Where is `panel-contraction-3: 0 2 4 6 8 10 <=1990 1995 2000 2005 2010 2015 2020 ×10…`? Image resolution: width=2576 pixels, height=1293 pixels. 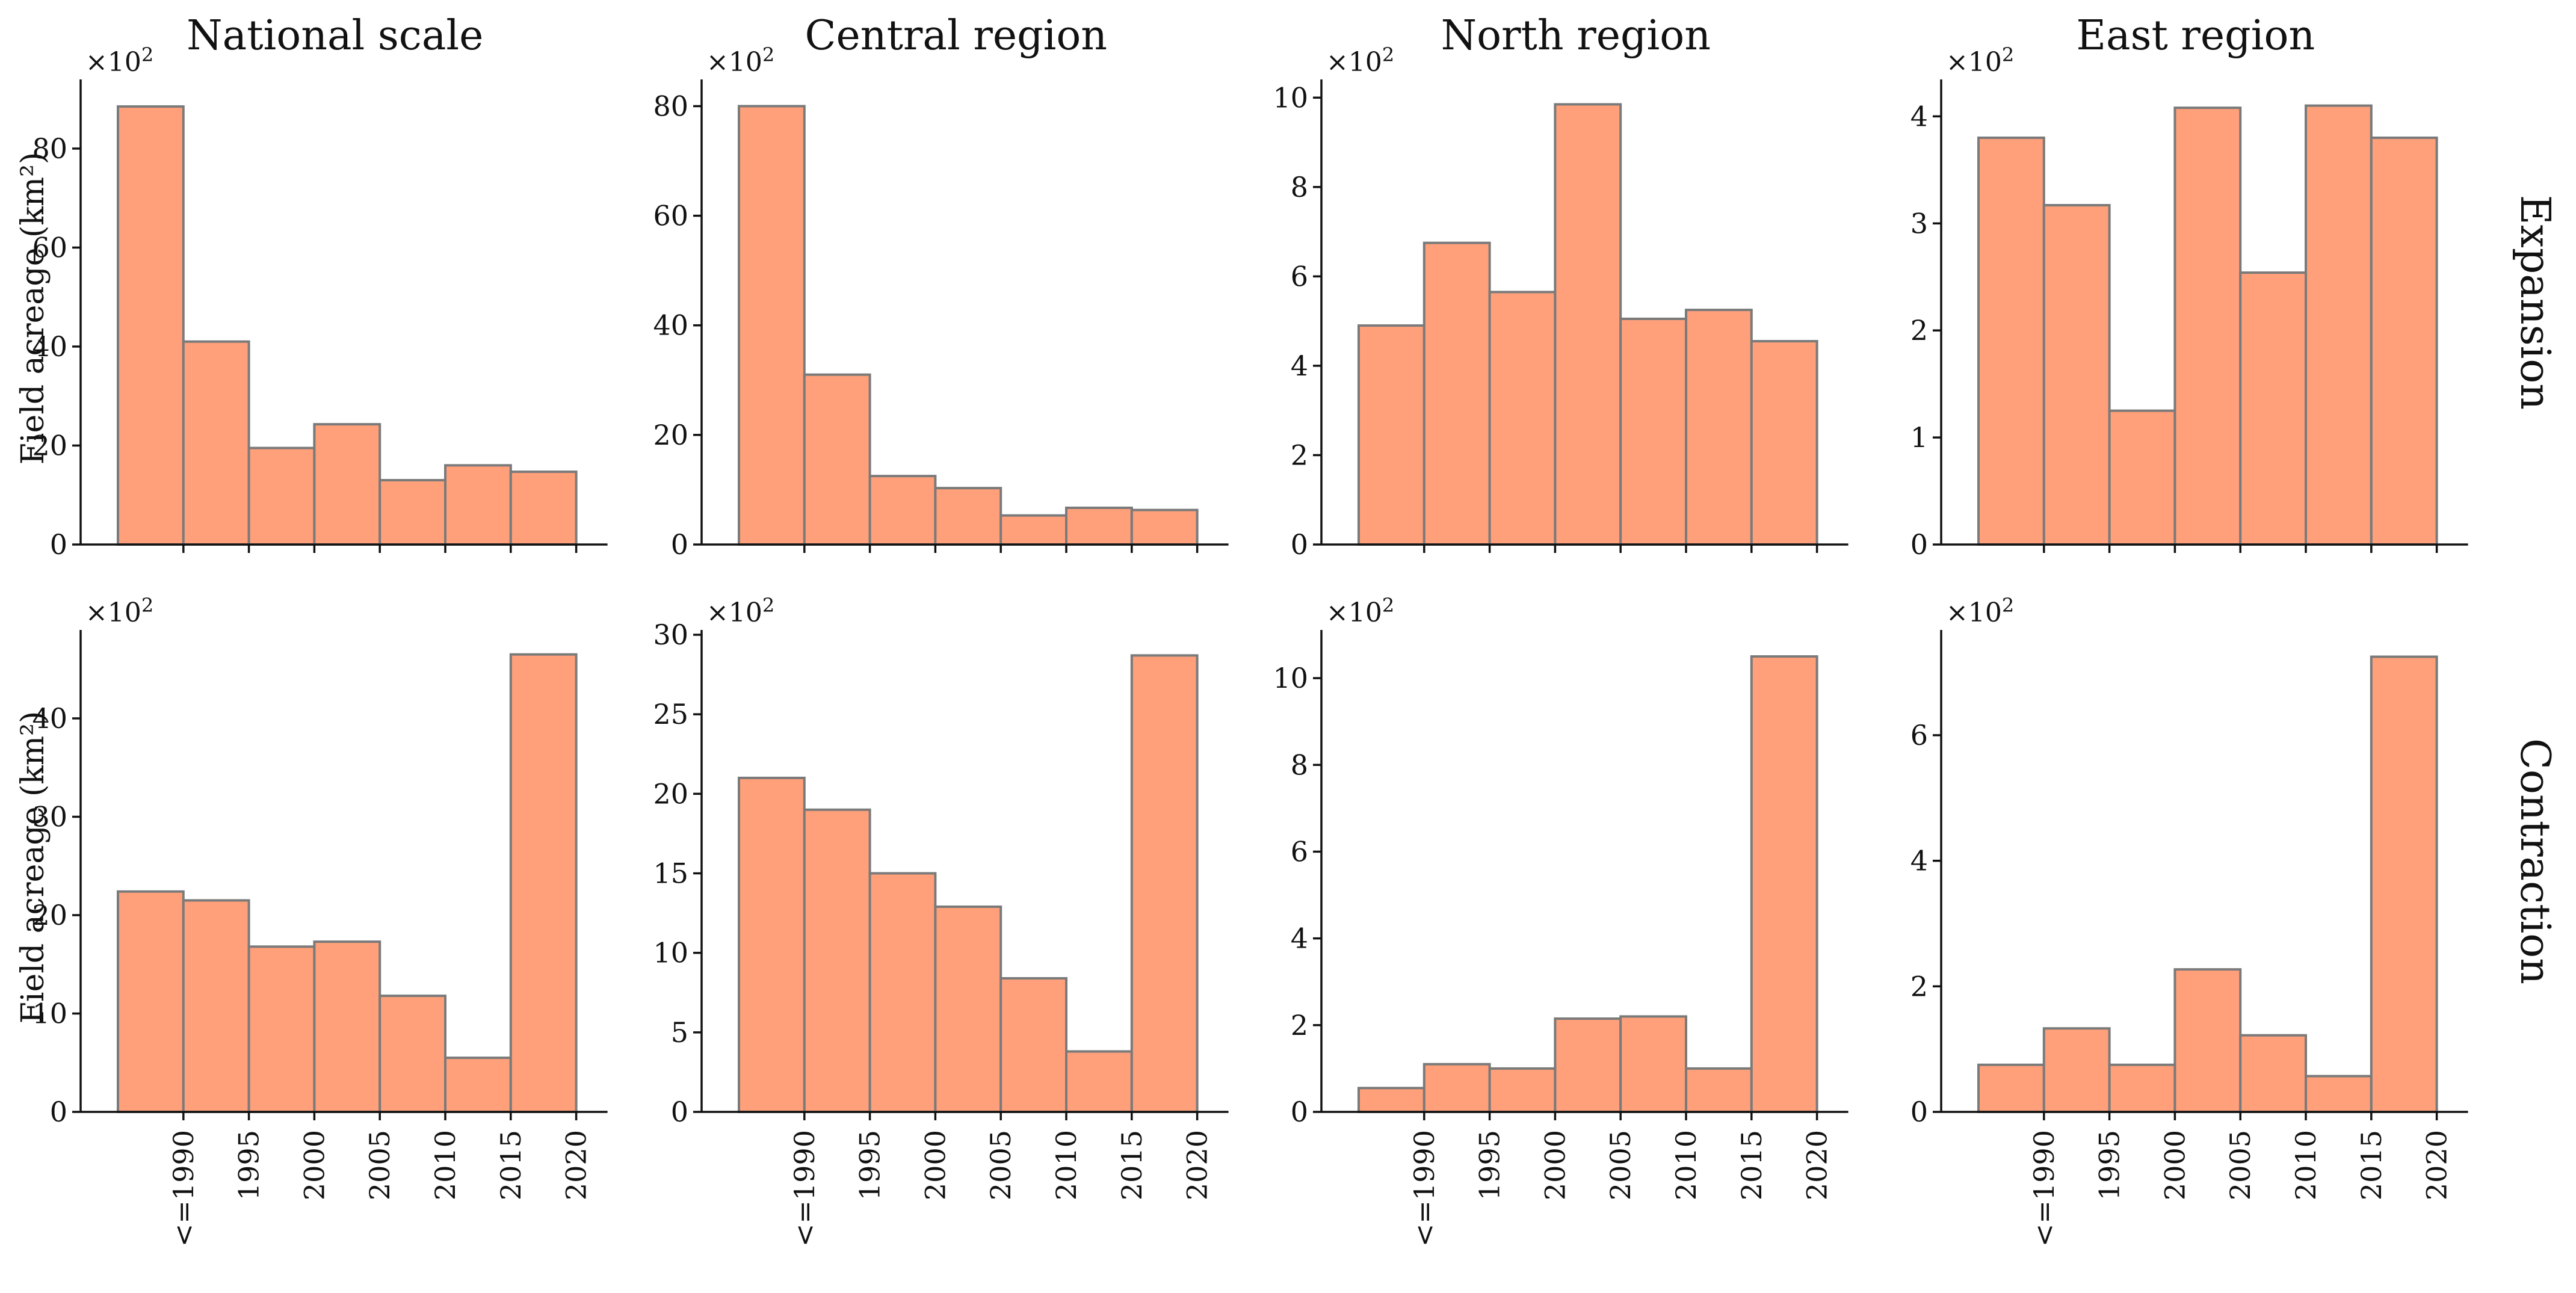 panel-contraction-3: 0 2 4 6 8 10 <=1990 1995 2000 2005 2010 2015 2020 ×10… is located at coordinates (1561, 920).